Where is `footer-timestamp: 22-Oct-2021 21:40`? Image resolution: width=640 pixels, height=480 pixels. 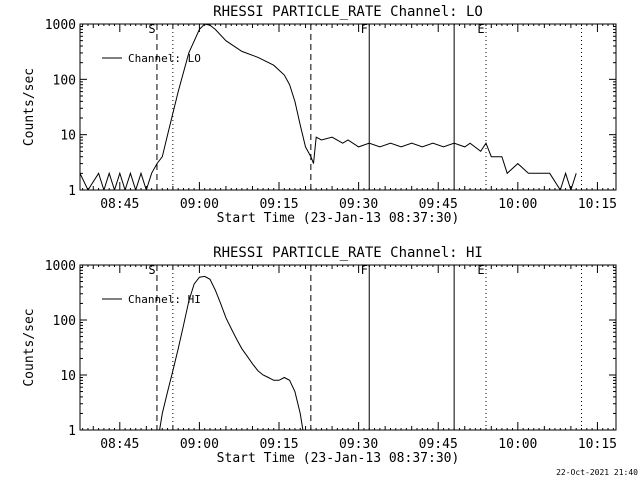 footer-timestamp: 22-Oct-2021 21:40 is located at coordinates (597, 472).